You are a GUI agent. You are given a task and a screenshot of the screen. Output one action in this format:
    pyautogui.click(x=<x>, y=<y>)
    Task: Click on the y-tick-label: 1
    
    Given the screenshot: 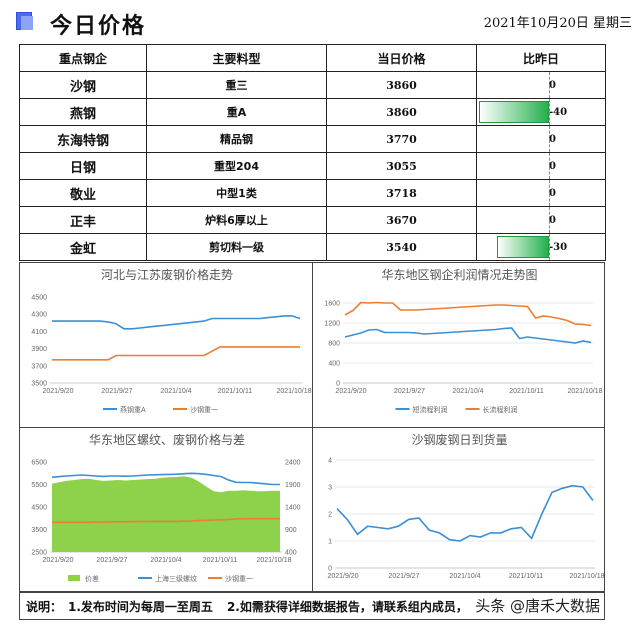 What is the action you would take?
    pyautogui.click(x=330, y=542)
    